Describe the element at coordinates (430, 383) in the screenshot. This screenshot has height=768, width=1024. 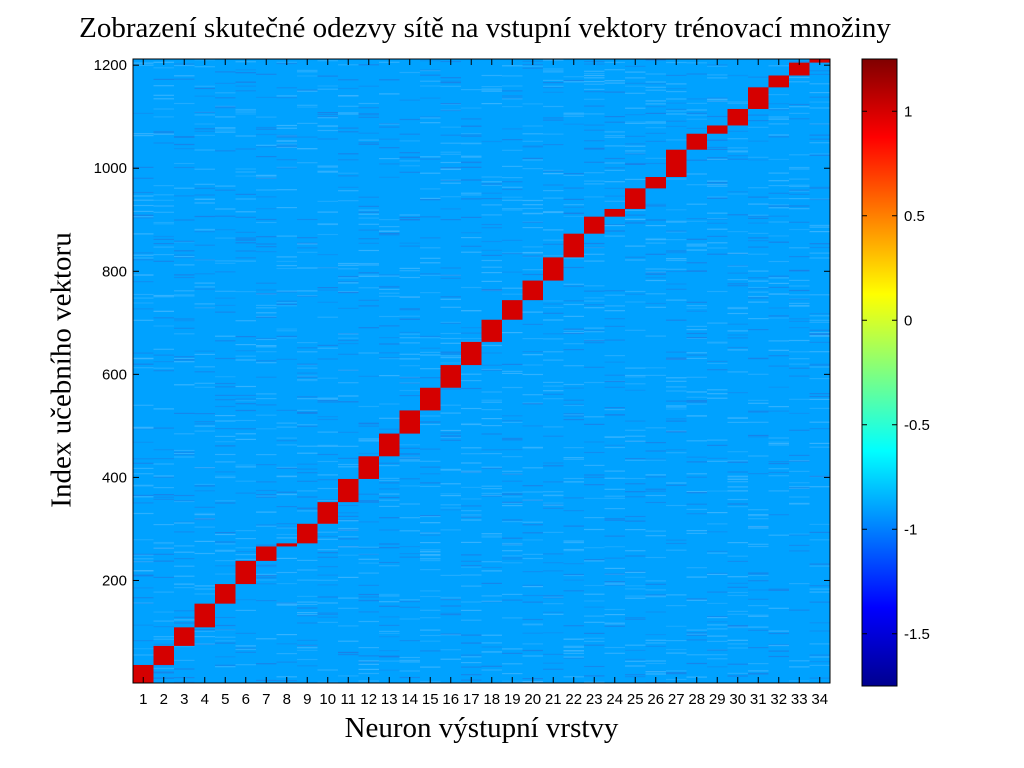
I see `x-tick: 15` at that location.